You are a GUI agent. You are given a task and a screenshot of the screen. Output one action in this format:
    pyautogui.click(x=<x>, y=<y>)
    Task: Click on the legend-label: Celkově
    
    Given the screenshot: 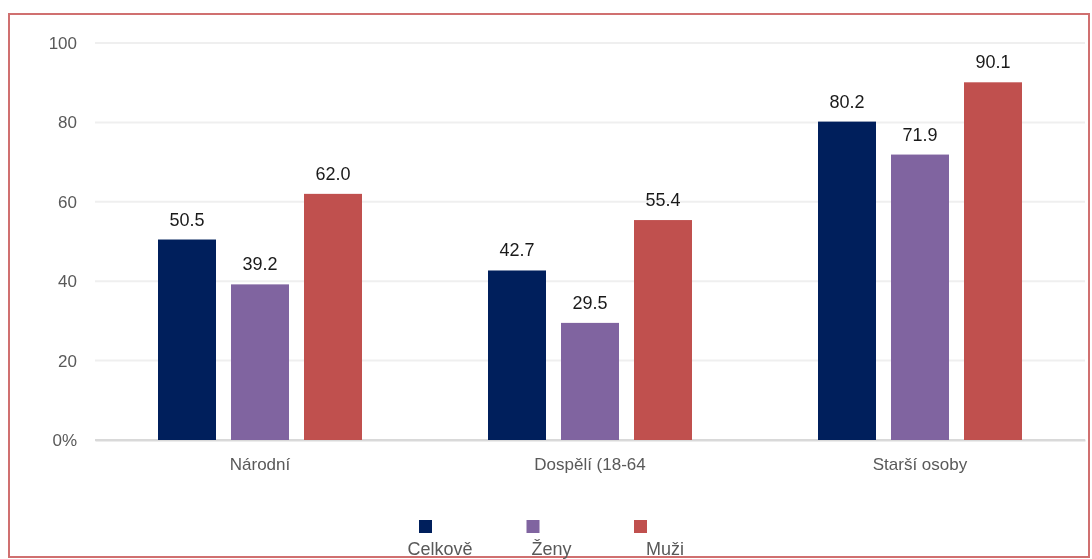 What is the action you would take?
    pyautogui.click(x=440, y=549)
    